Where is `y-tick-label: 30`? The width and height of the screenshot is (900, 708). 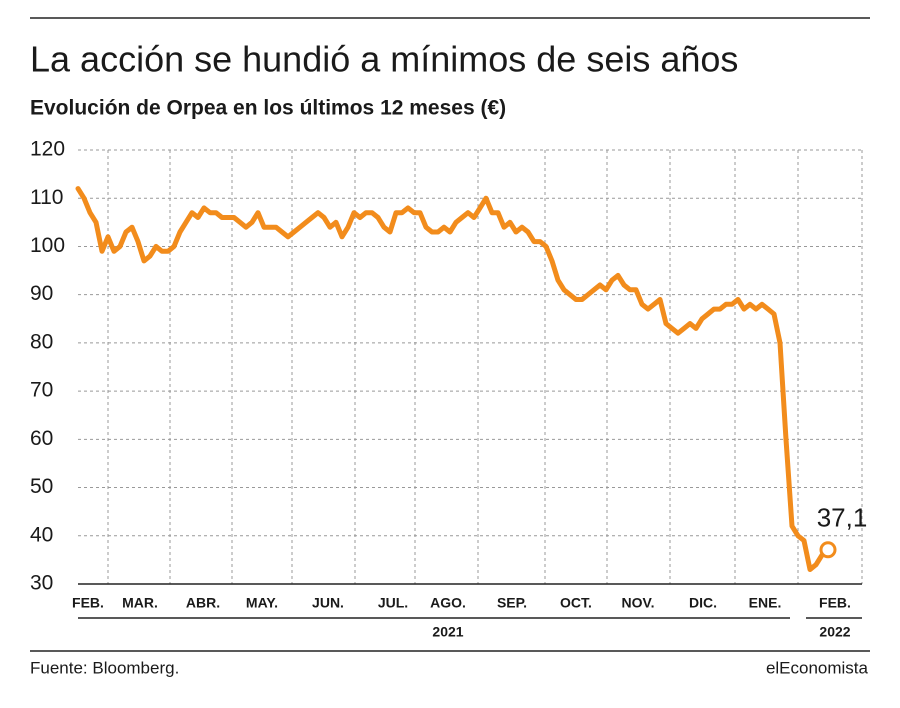
y-tick-label: 30 is located at coordinates (41, 583).